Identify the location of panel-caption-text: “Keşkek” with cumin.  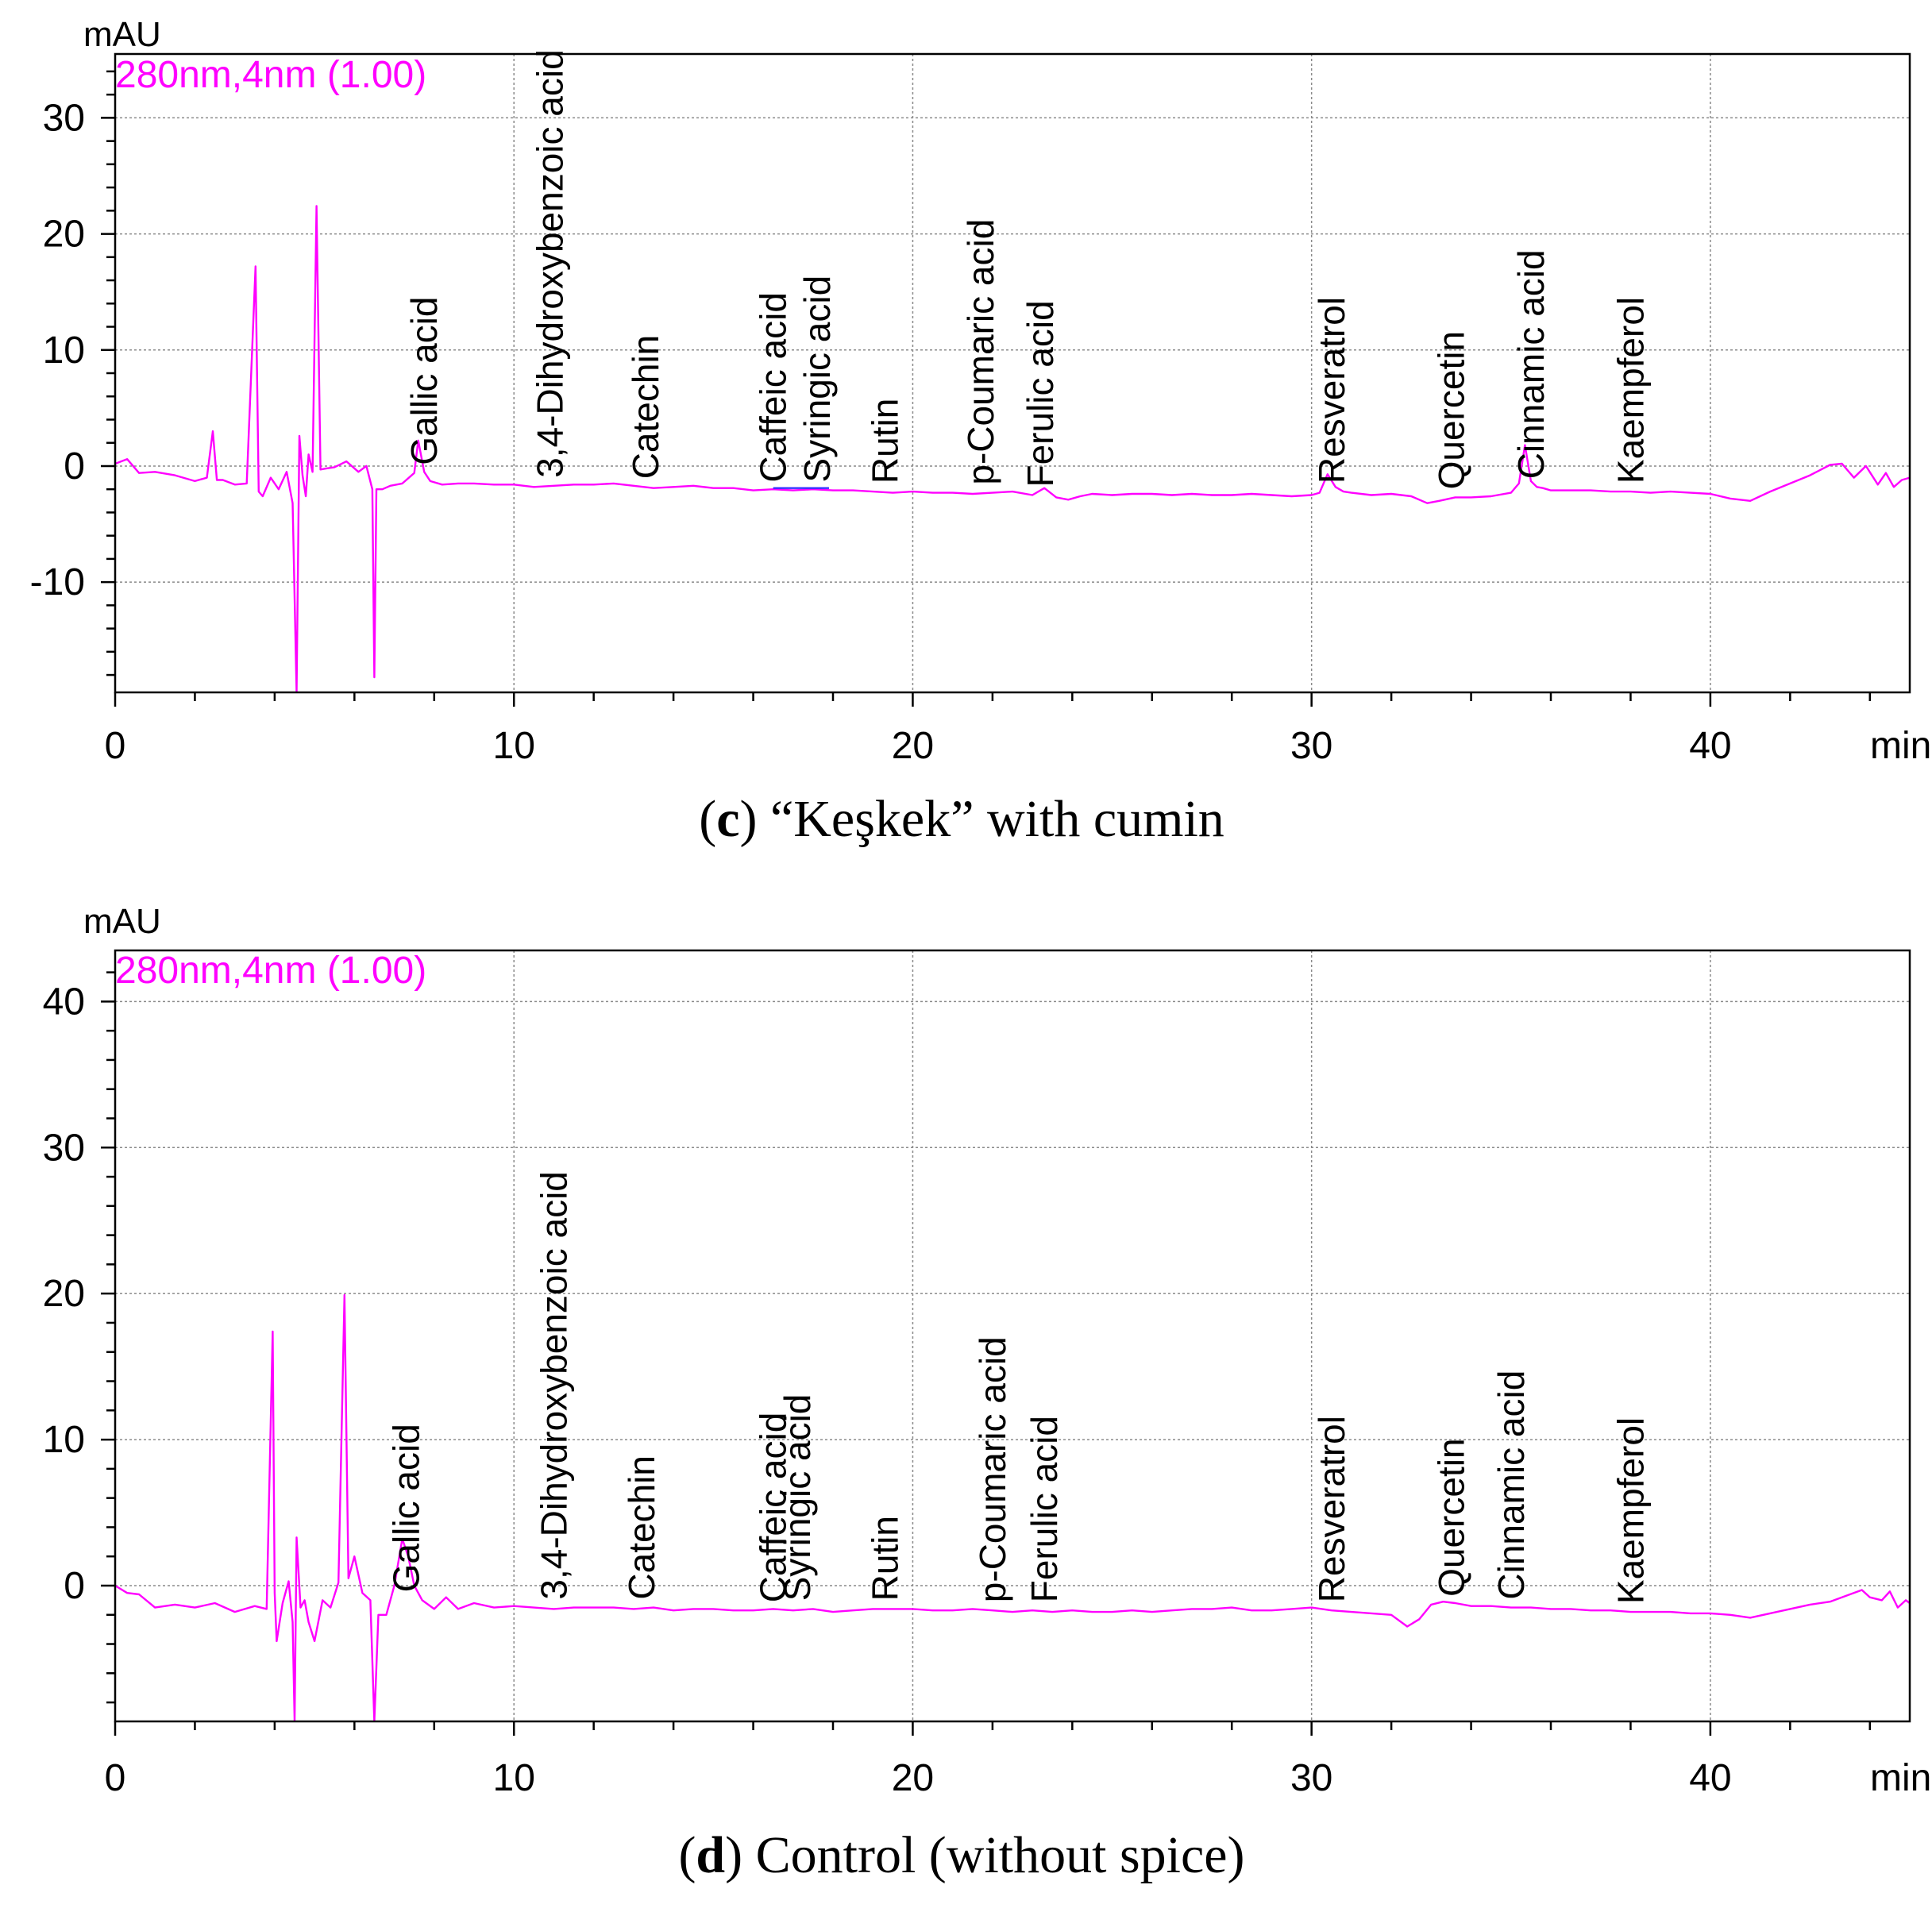
(997, 819).